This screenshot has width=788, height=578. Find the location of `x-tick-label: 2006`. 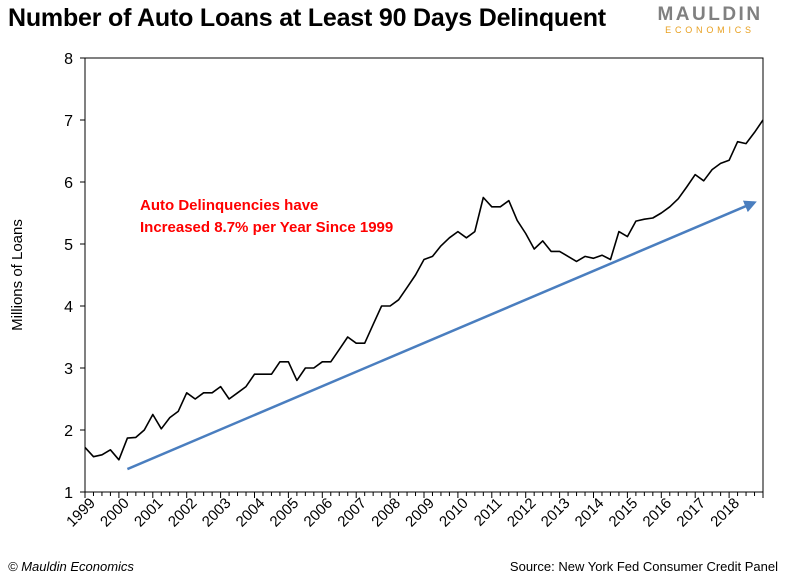

x-tick-label: 2006 is located at coordinates (319, 513).